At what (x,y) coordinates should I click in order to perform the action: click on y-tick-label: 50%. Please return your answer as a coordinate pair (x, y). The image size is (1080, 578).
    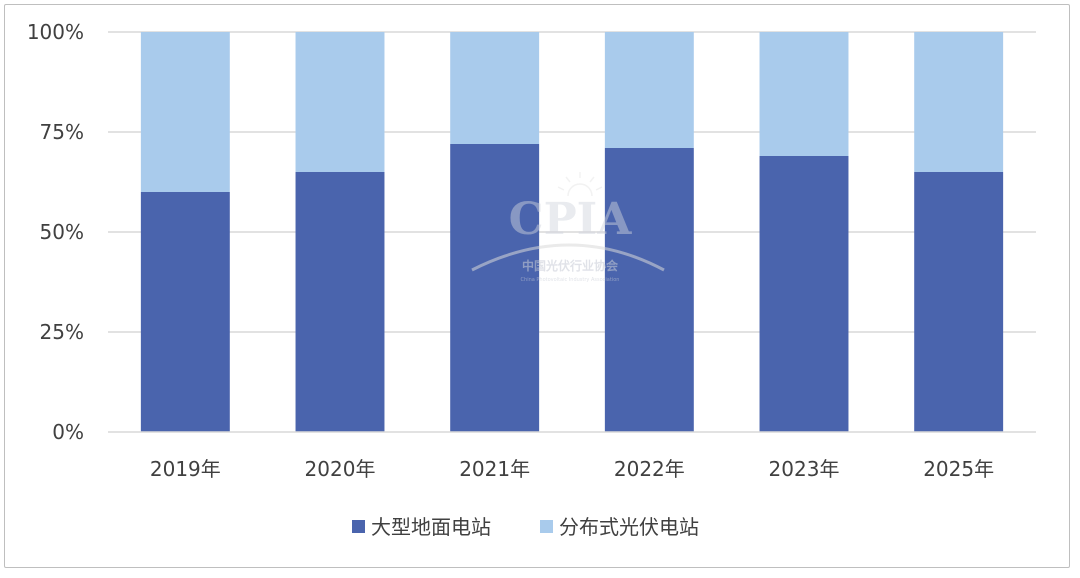
    Looking at the image, I should click on (62, 232).